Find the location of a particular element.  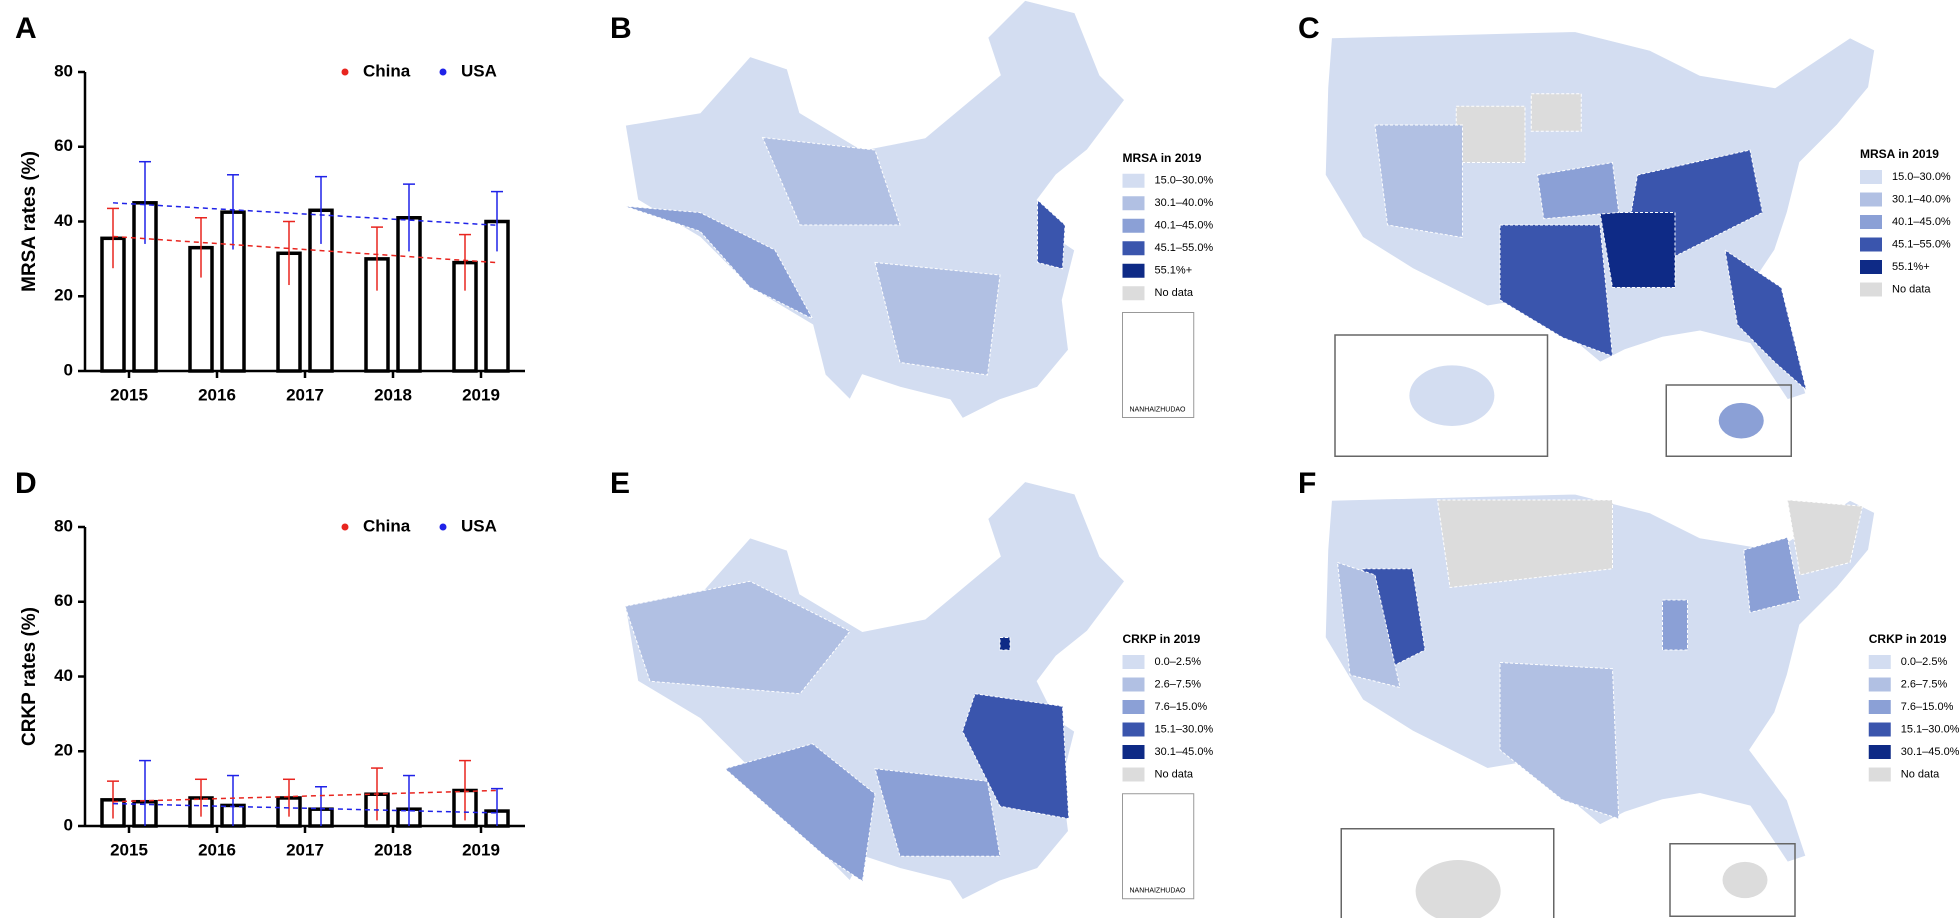

legend-label: 30.1–45.0% is located at coordinates (1184, 752).